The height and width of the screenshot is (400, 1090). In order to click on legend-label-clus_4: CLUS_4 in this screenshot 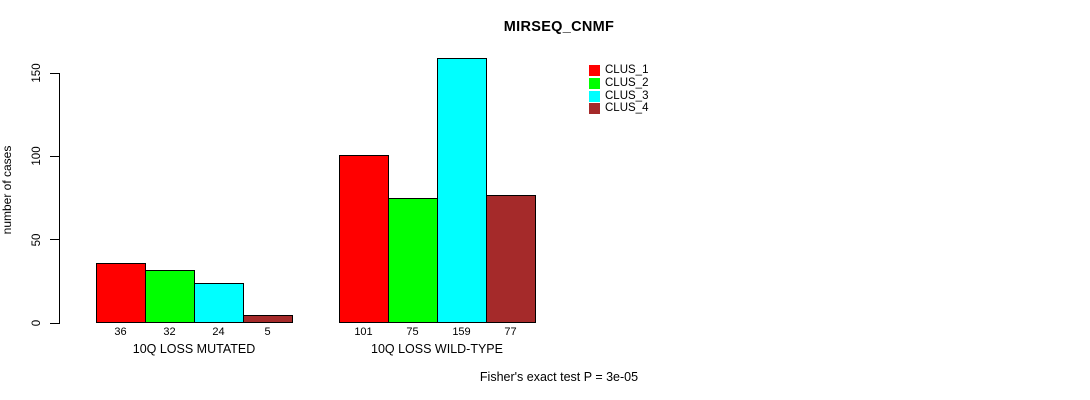, I will do `click(627, 108)`.